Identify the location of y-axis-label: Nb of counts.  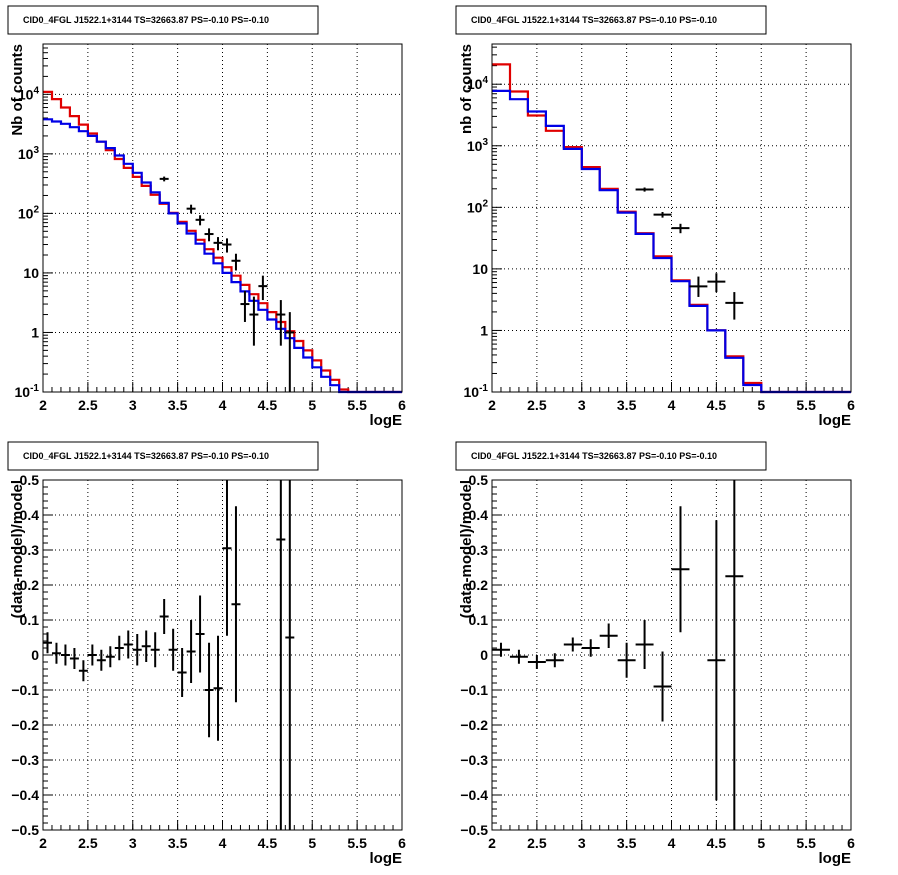
(17, 90).